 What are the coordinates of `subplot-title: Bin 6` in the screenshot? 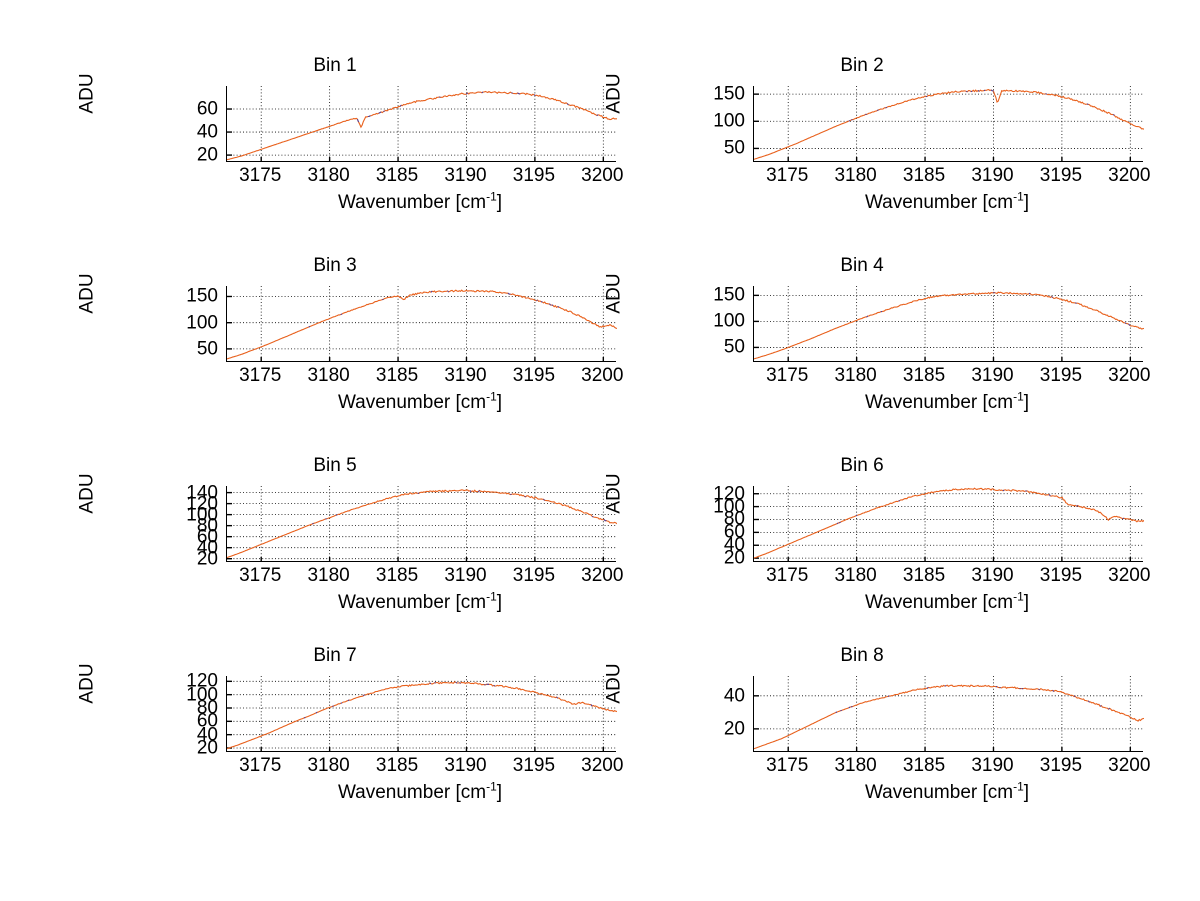 It's located at (862, 465).